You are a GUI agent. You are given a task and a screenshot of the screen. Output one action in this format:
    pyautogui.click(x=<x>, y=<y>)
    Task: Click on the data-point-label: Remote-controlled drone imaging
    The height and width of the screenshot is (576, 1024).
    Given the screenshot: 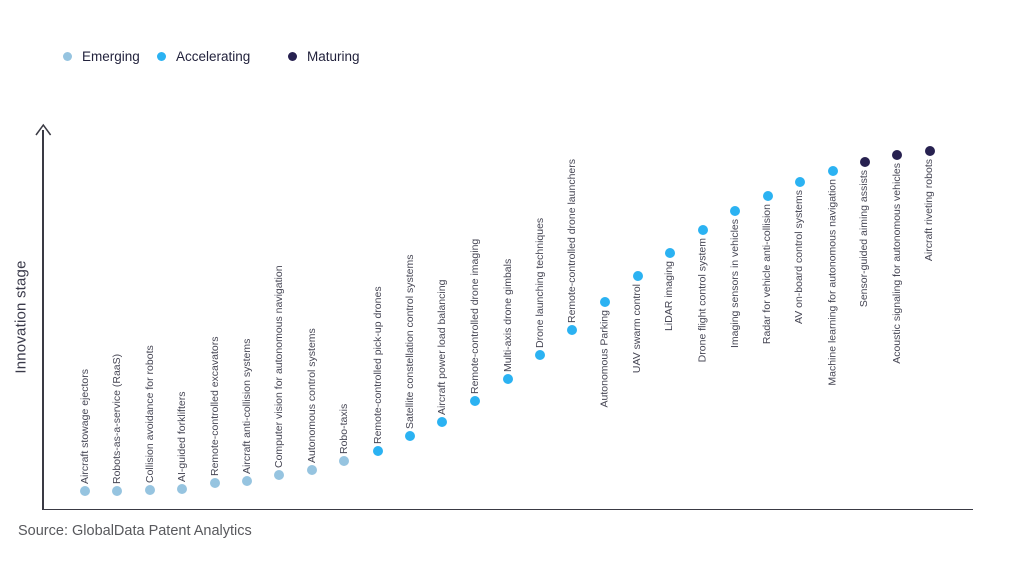 What is the action you would take?
    pyautogui.click(x=474, y=316)
    